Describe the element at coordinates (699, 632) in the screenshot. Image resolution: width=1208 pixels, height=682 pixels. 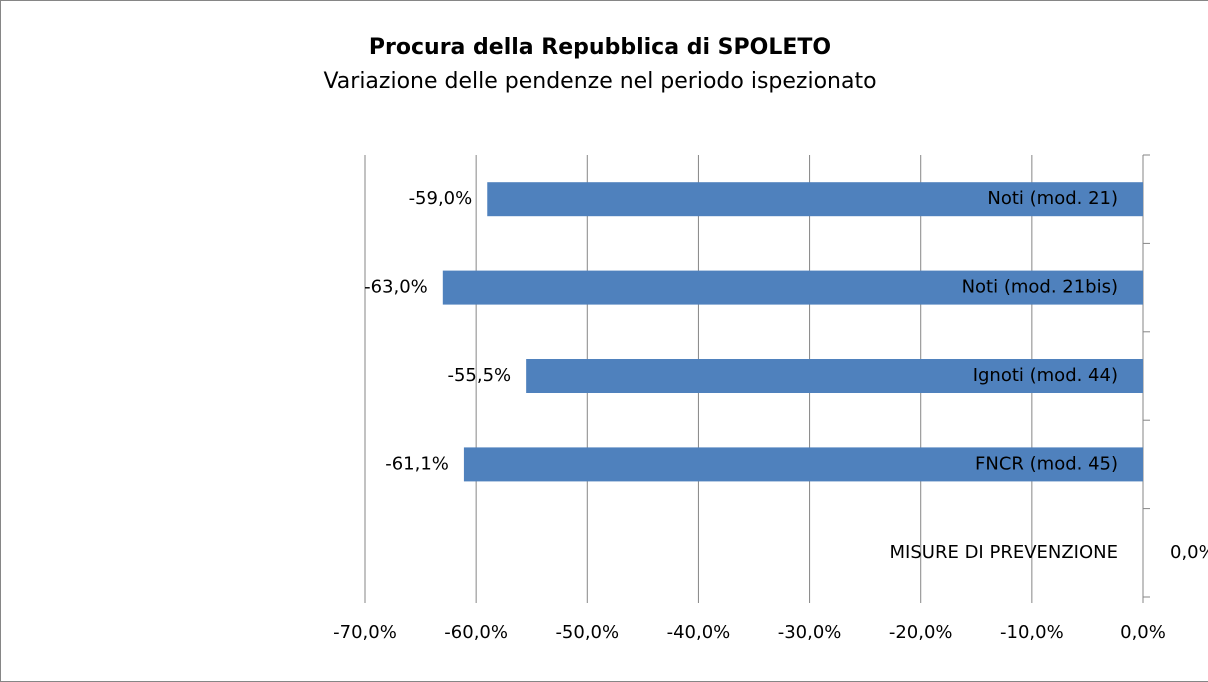
I see `x-tick-label: -40,0%` at that location.